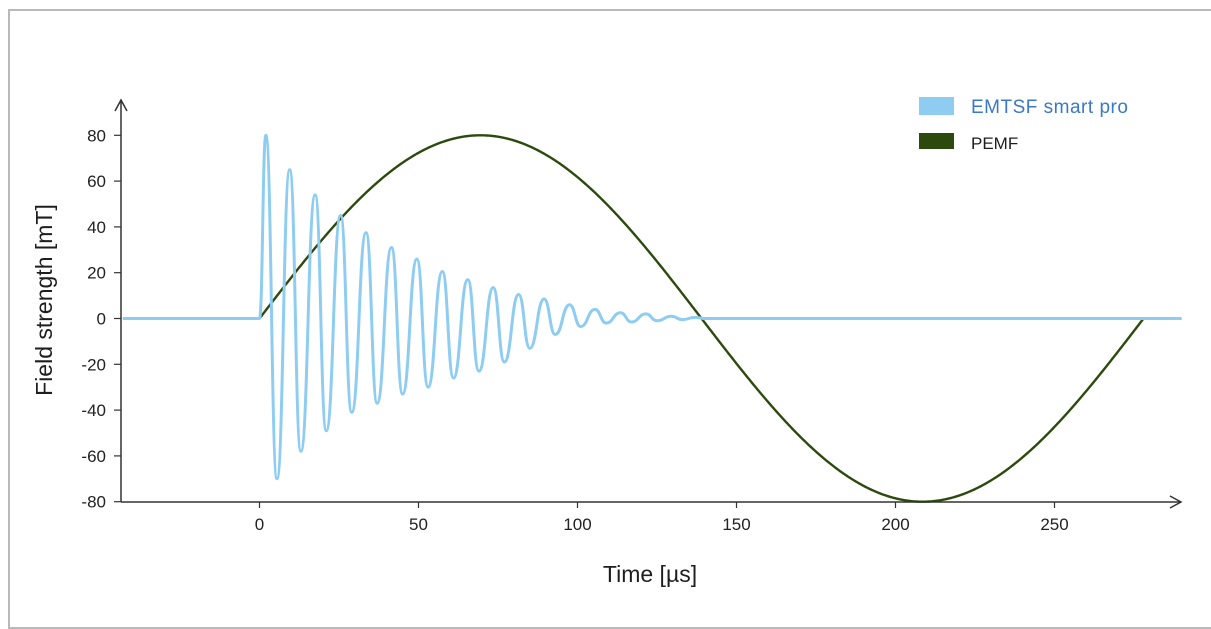  What do you see at coordinates (936, 141) in the screenshot?
I see `legend-swatch-pemf` at bounding box center [936, 141].